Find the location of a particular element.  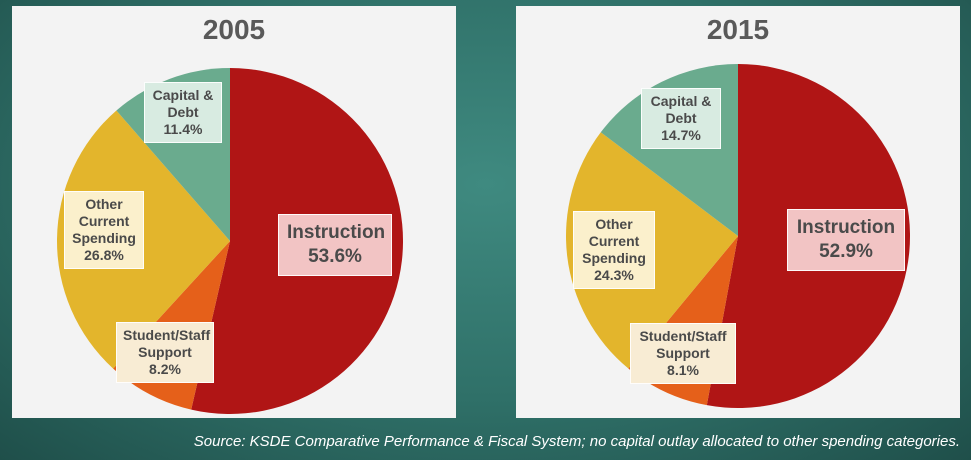

data-label-2005-capital-debt: Capital & Debt 11.4% is located at coordinates (183, 112).